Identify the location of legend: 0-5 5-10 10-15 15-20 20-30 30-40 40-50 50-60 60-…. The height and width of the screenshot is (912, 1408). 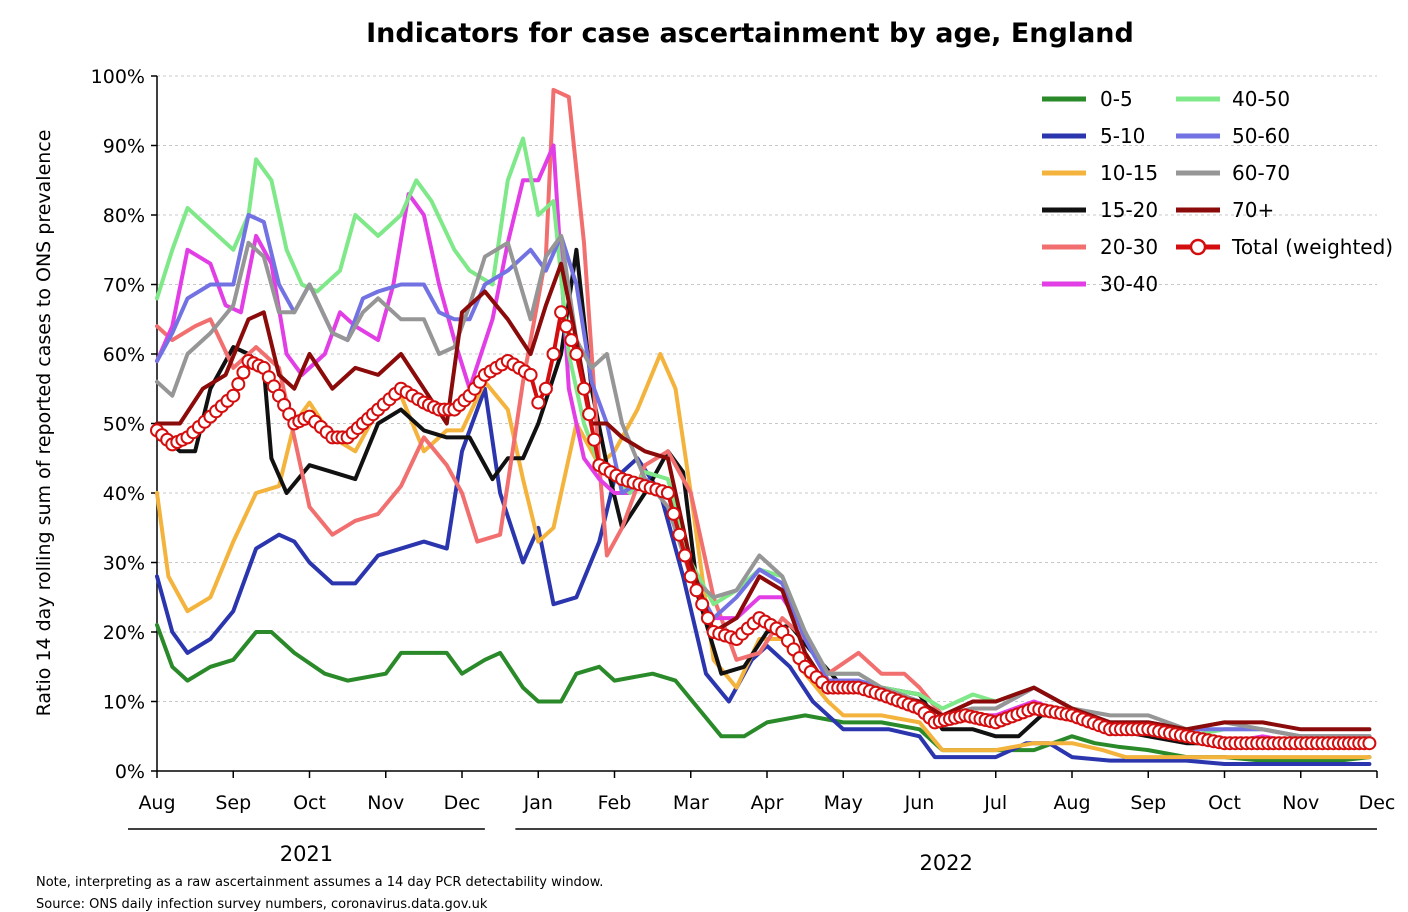
(1217, 191).